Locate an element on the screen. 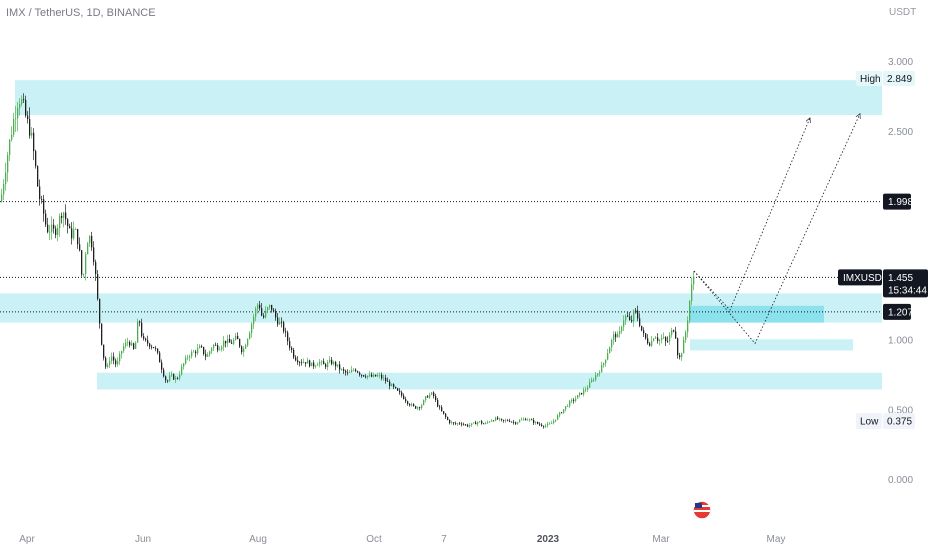 Image resolution: width=932 pixels, height=550 pixels. low-value-text: 0.375 is located at coordinates (899, 422).